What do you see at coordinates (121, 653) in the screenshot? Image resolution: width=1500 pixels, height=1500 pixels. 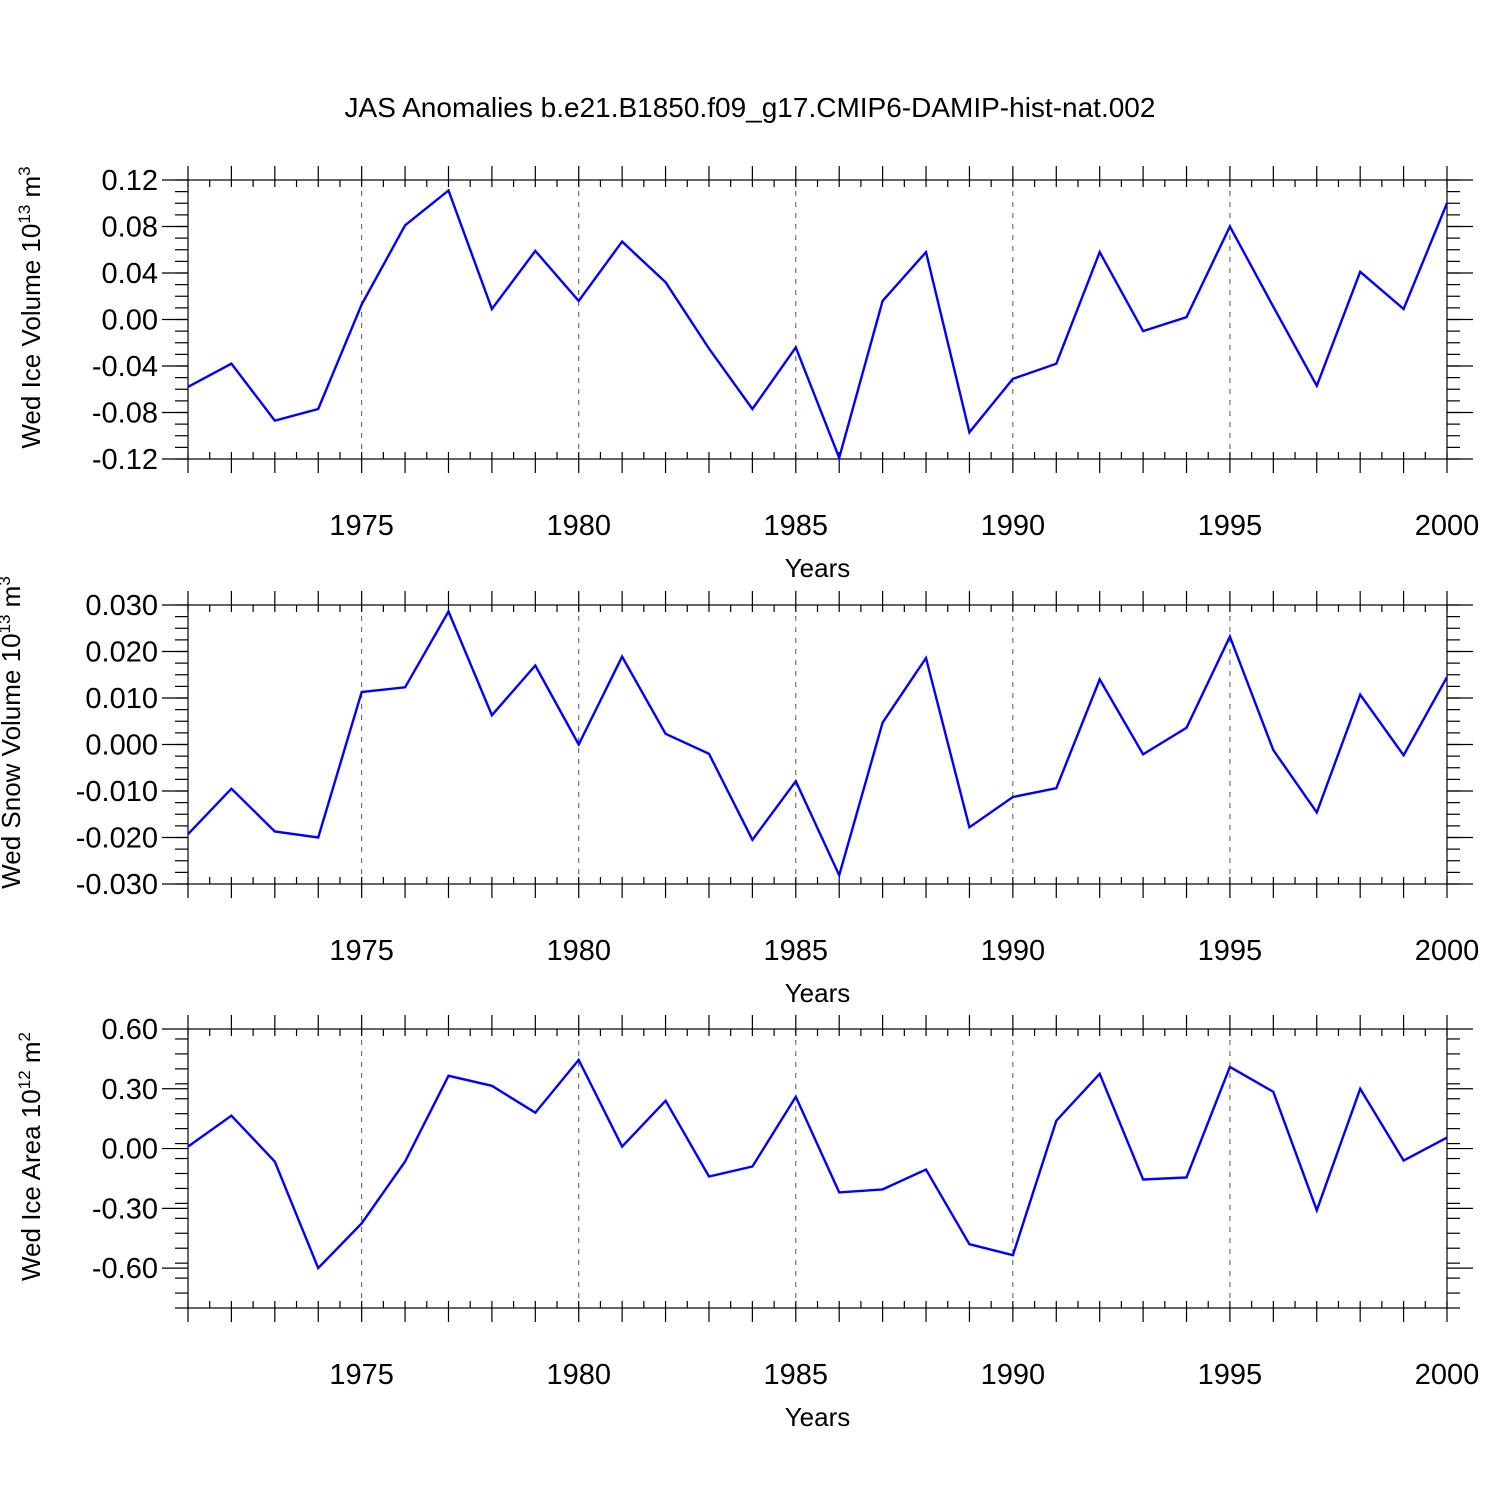 I see `y-tick-label: 0.020` at bounding box center [121, 653].